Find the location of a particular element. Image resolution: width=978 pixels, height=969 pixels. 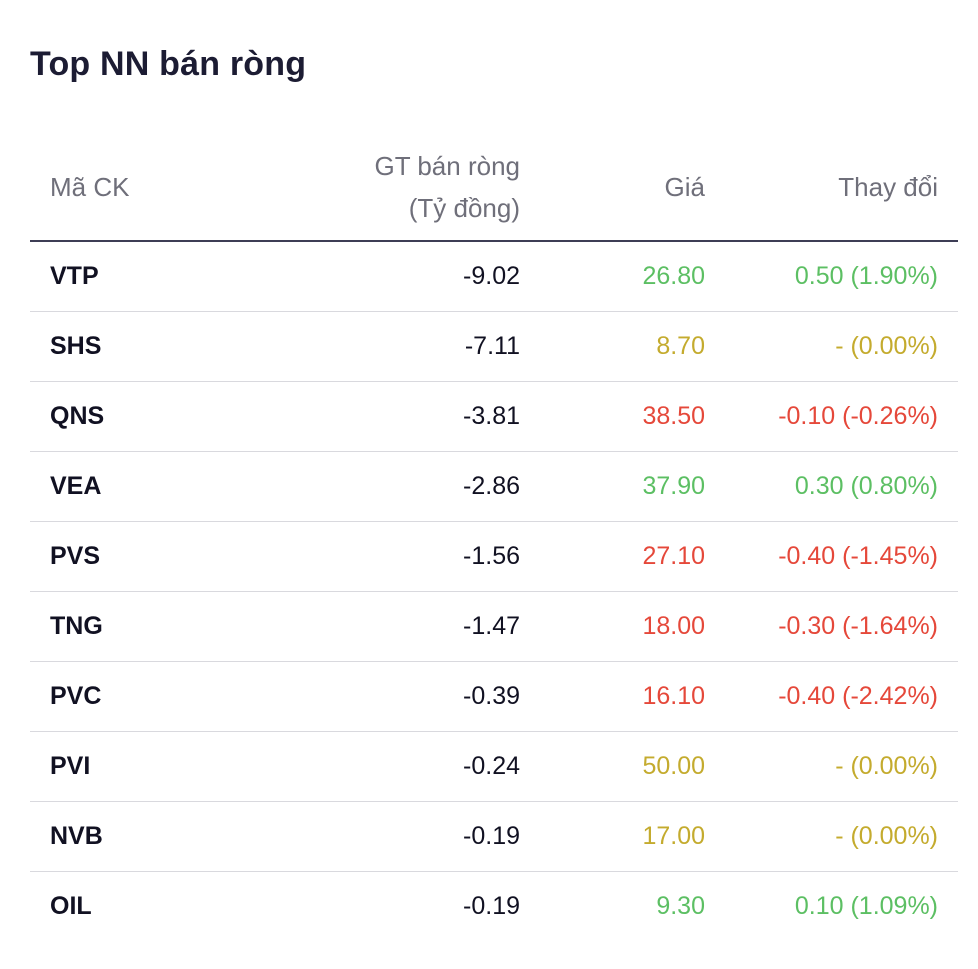

price: 26.80 is located at coordinates (612, 276).